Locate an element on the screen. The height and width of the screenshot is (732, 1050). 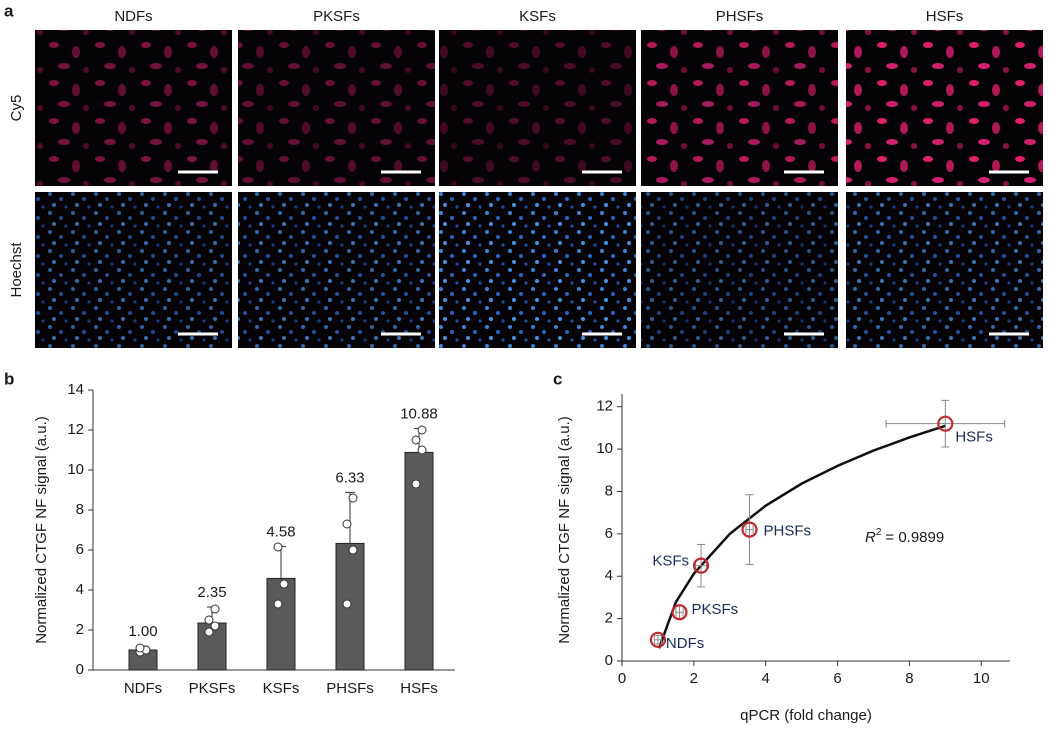
column-header: HSFs is located at coordinates (945, 16).